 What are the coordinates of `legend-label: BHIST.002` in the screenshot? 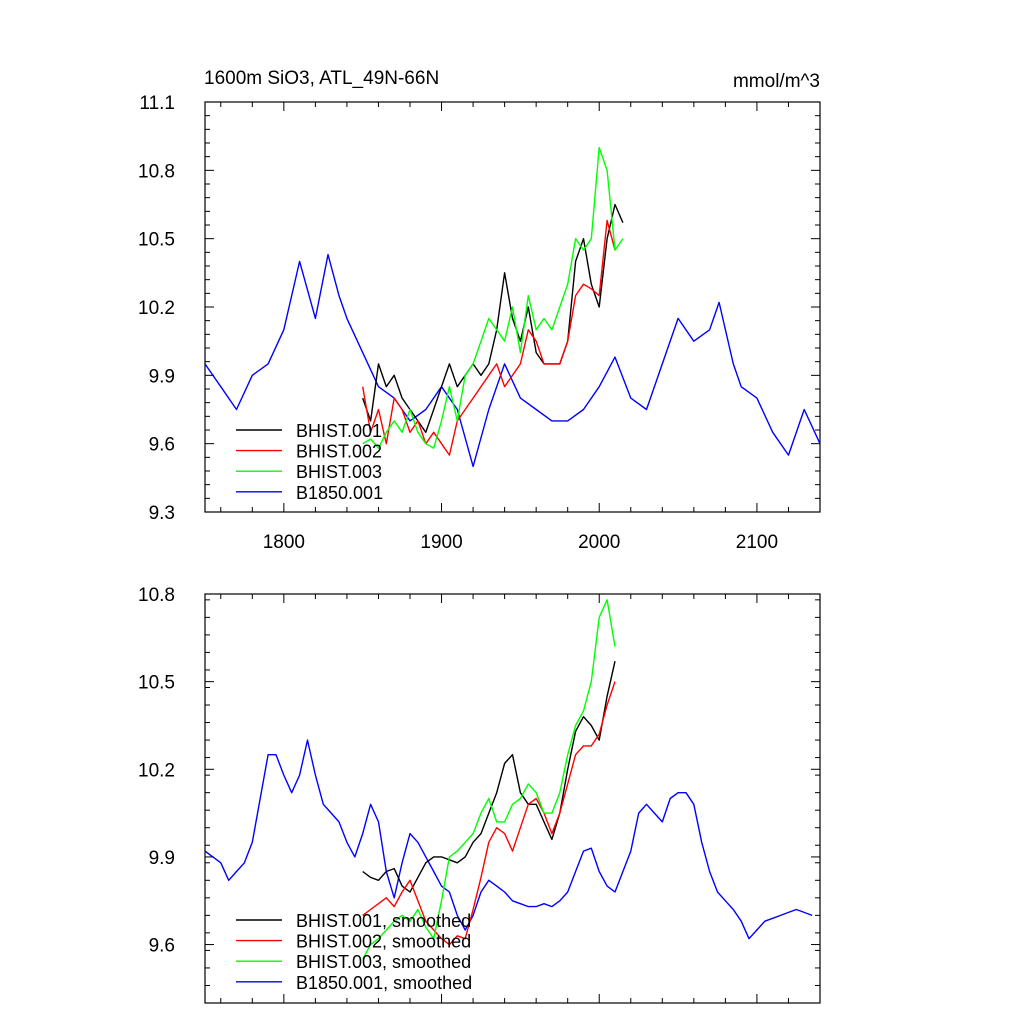 It's located at (339, 452).